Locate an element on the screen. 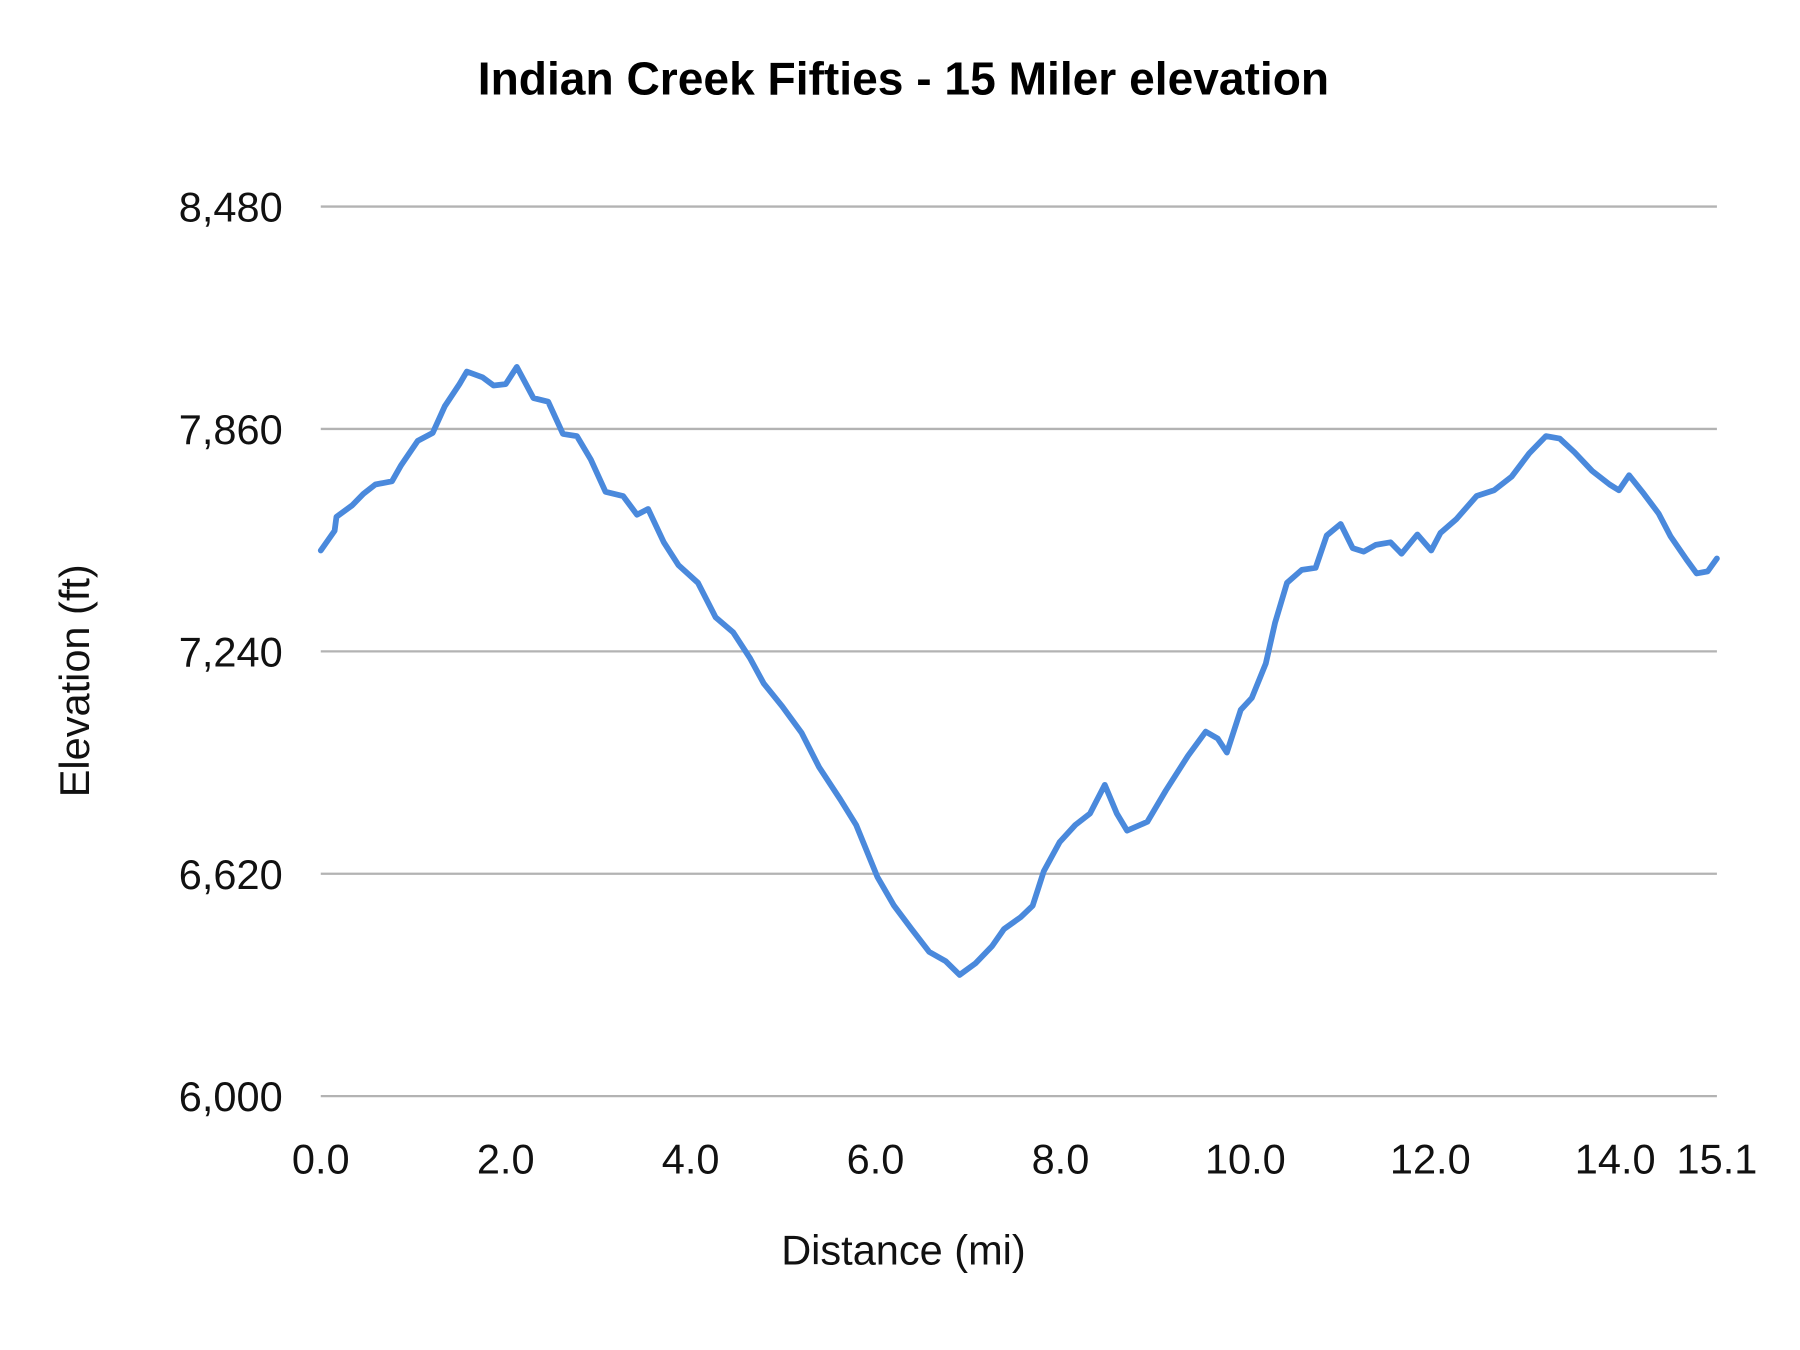 The height and width of the screenshot is (1350, 1800). y-tick-label: 6,620 is located at coordinates (231, 874).